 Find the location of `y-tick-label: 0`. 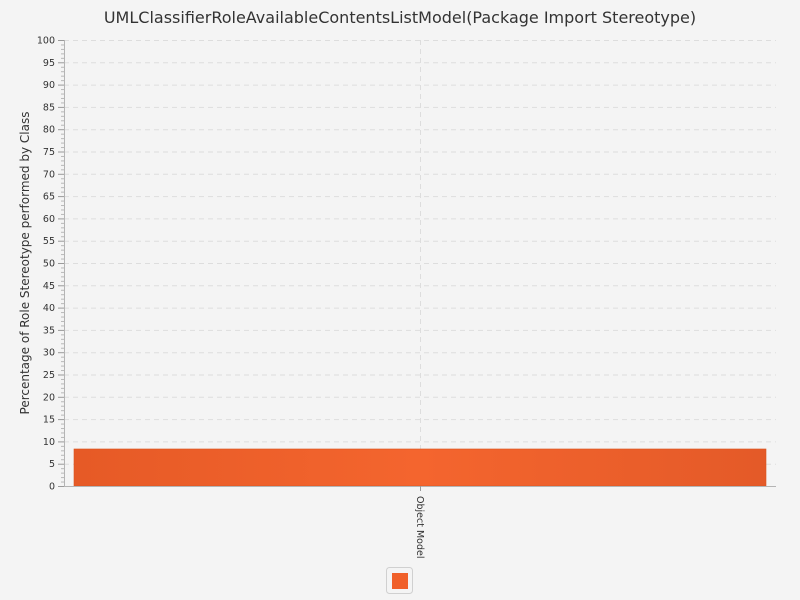

y-tick-label: 0 is located at coordinates (52, 487).